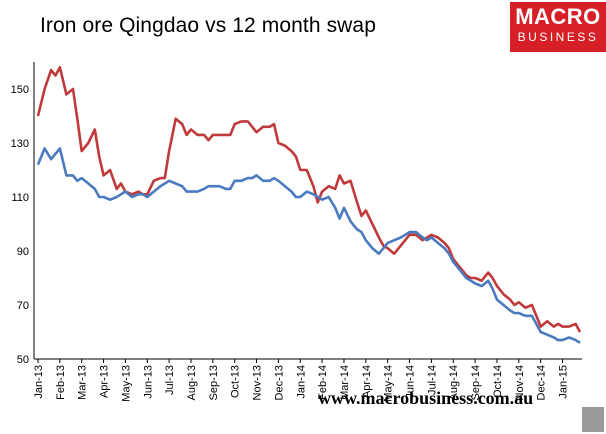 The width and height of the screenshot is (606, 434). I want to click on x-tick-label: Oct-13, so click(236, 381).